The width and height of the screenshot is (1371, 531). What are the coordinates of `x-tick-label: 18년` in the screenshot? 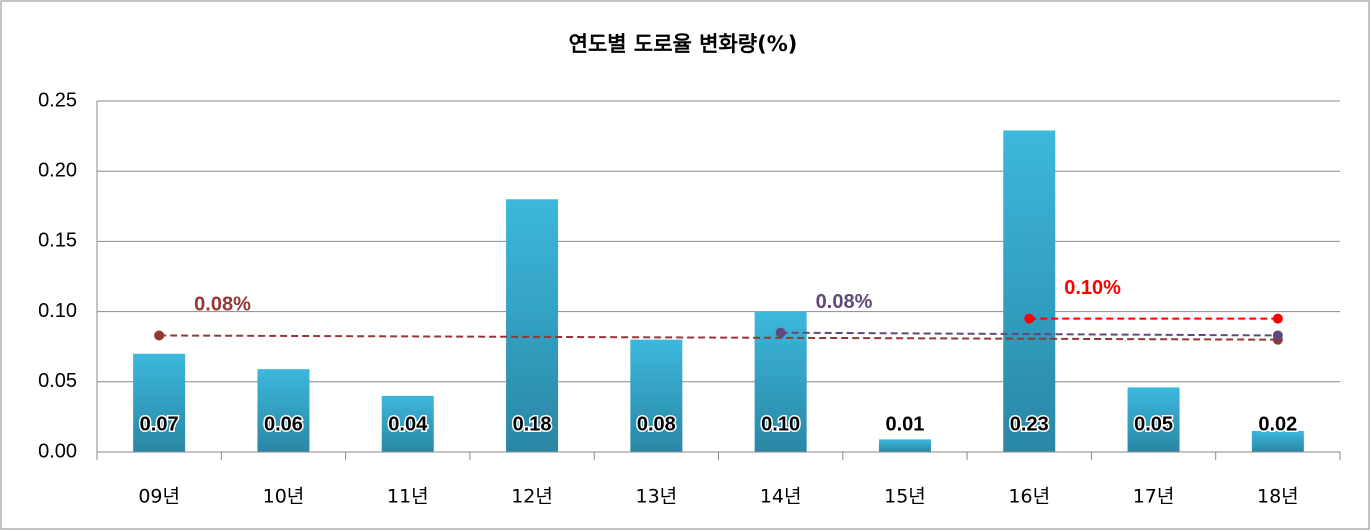 It's located at (1278, 497).